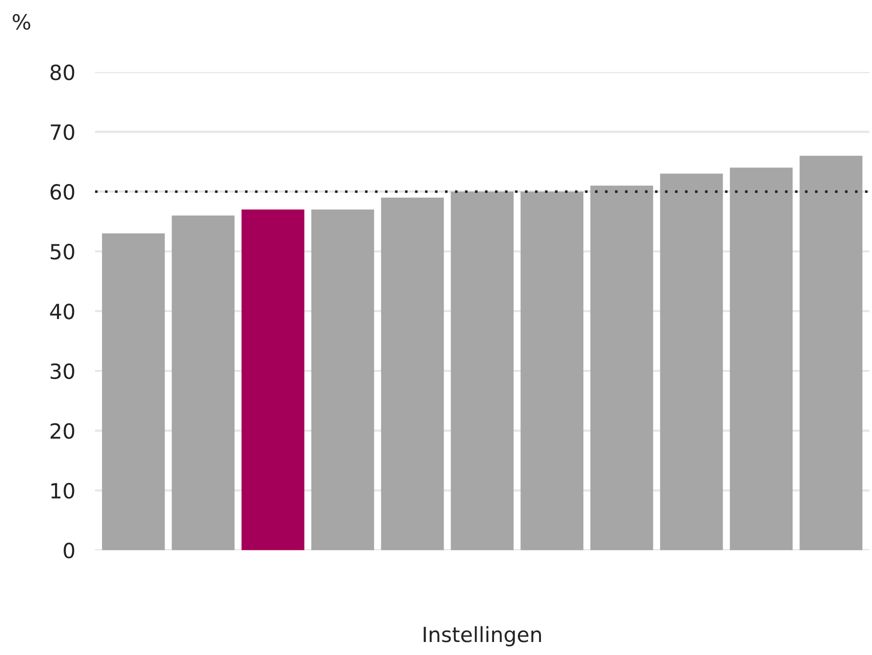 The image size is (872, 655). What do you see at coordinates (62, 312) in the screenshot?
I see `y-tick-label: 40` at bounding box center [62, 312].